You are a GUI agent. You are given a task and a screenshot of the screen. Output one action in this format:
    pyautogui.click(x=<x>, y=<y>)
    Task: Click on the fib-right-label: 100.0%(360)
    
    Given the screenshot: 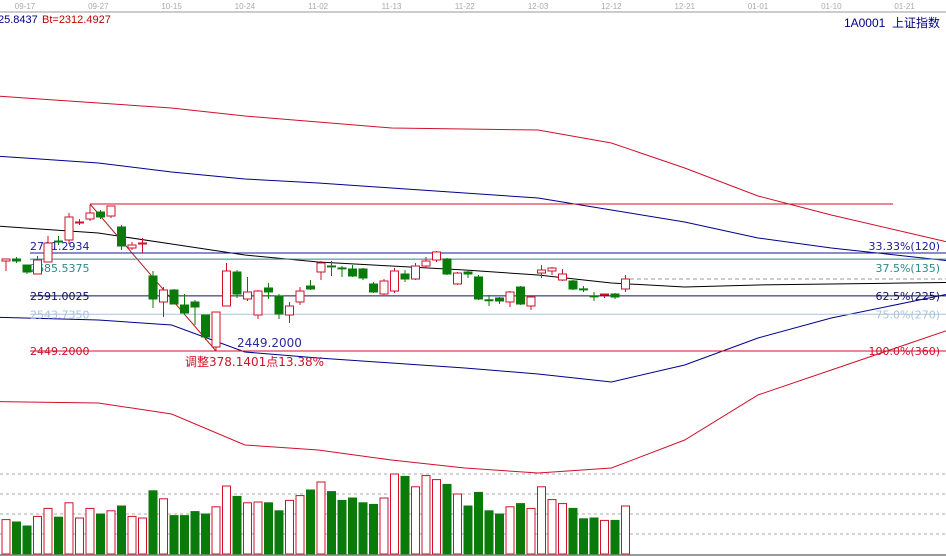 What is the action you would take?
    pyautogui.click(x=904, y=351)
    